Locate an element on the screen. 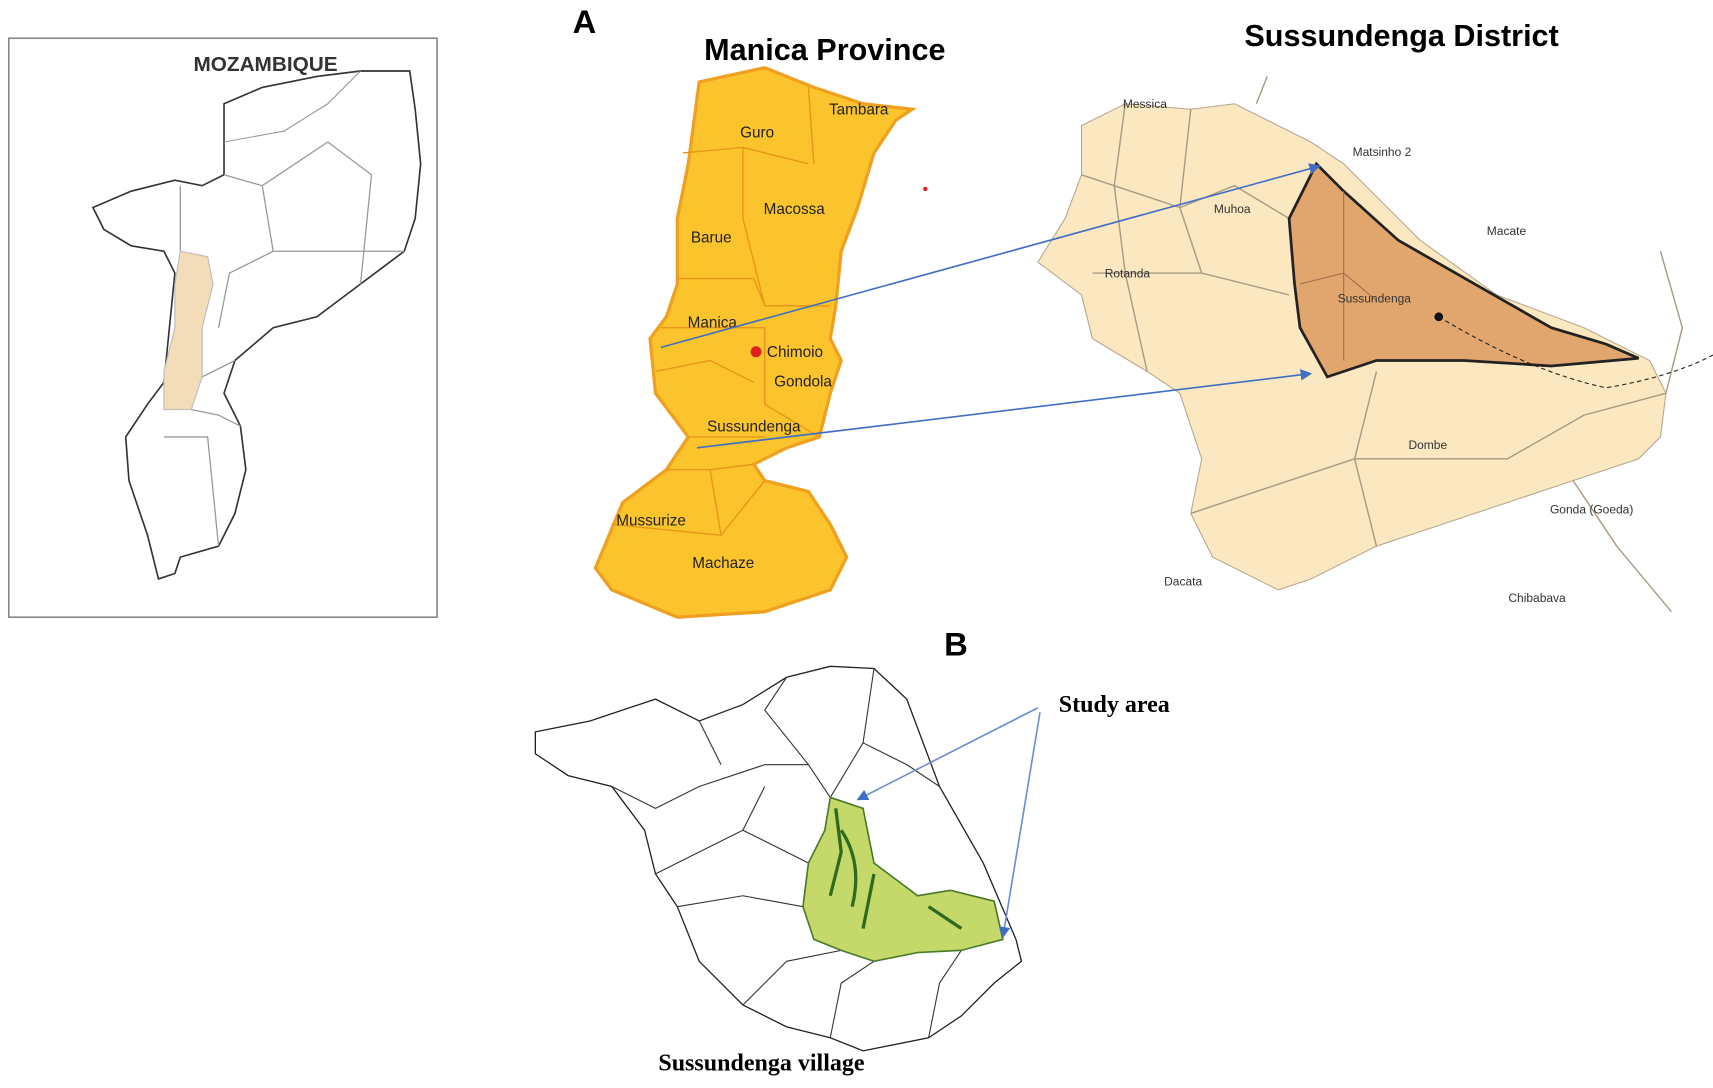  sussundenga-area is located at coordinates (1463, 270).